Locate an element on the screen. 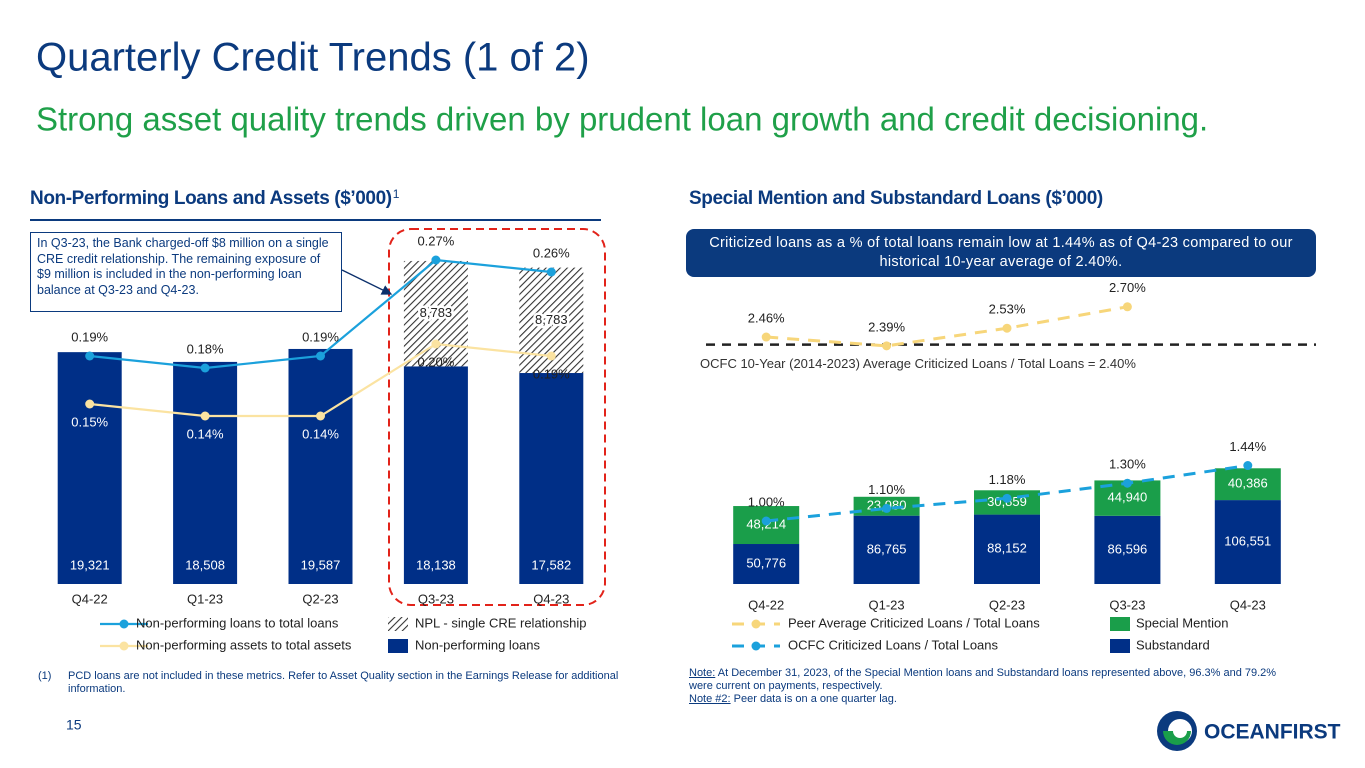  data-label: 1.18% is located at coordinates (1007, 479).